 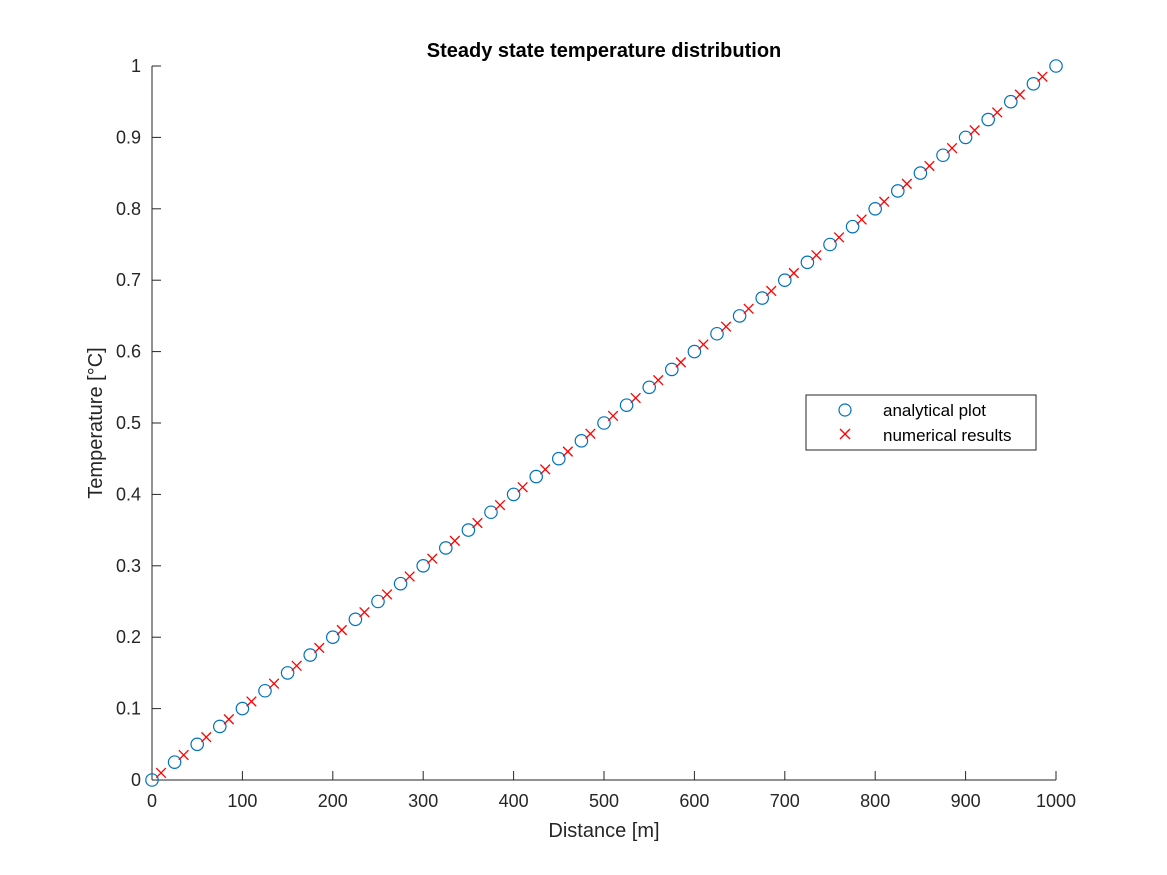 What do you see at coordinates (694, 801) in the screenshot?
I see `x-tick-label: 600` at bounding box center [694, 801].